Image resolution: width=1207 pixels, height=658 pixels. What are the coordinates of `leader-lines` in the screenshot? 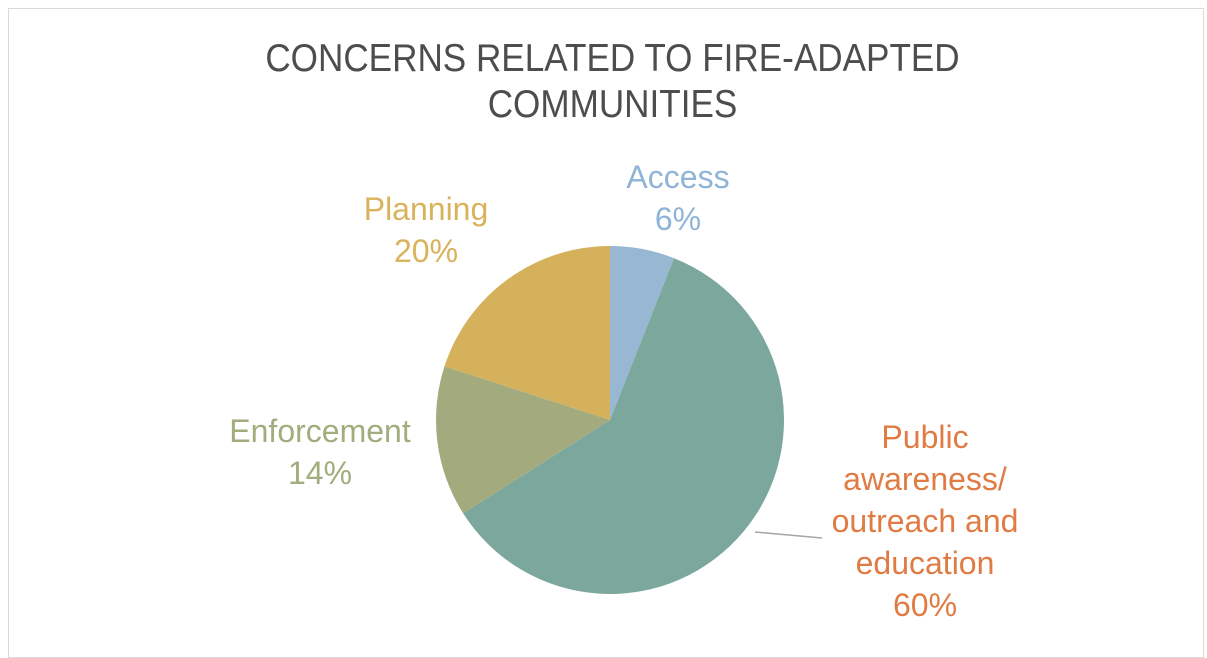 It's located at (788, 535).